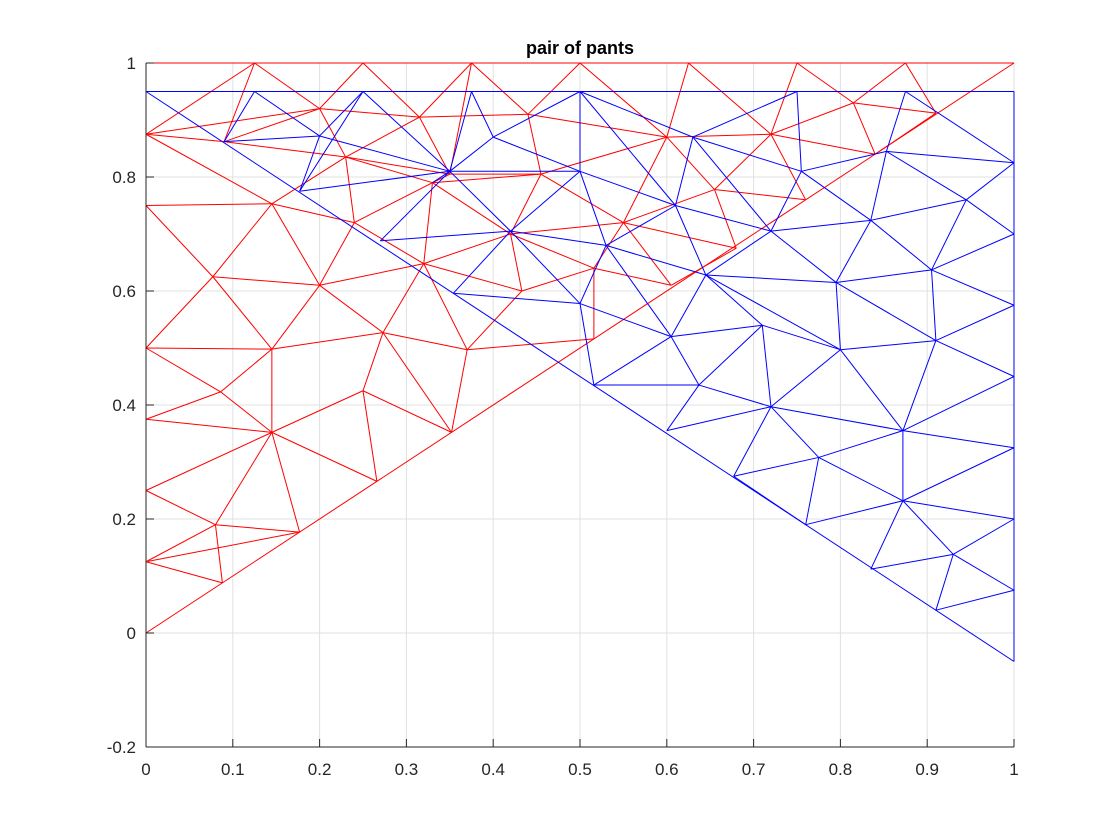  What do you see at coordinates (320, 769) in the screenshot?
I see `x-tick-label: 0.2` at bounding box center [320, 769].